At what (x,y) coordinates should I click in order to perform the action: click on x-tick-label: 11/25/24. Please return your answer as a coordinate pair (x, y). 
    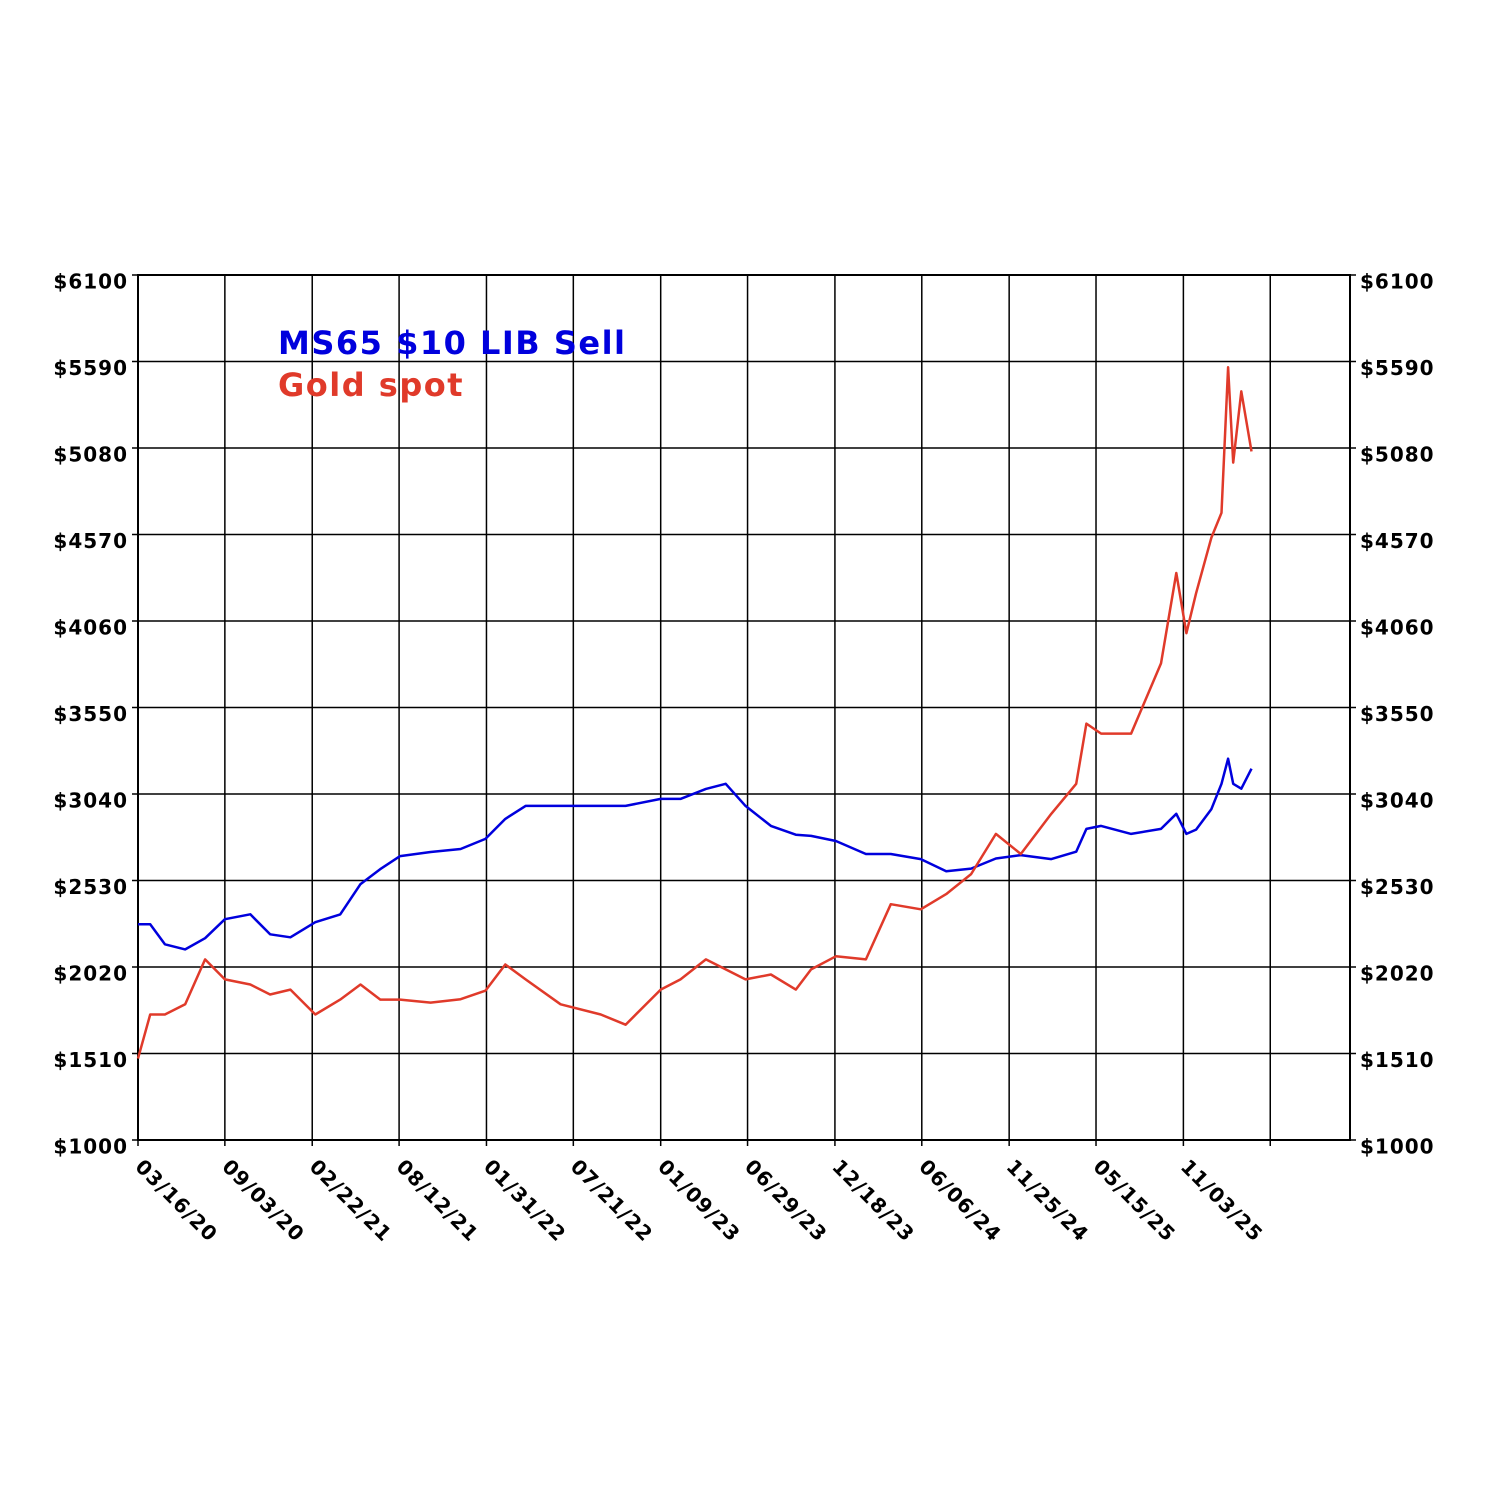
    Looking at the image, I should click on (1048, 1200).